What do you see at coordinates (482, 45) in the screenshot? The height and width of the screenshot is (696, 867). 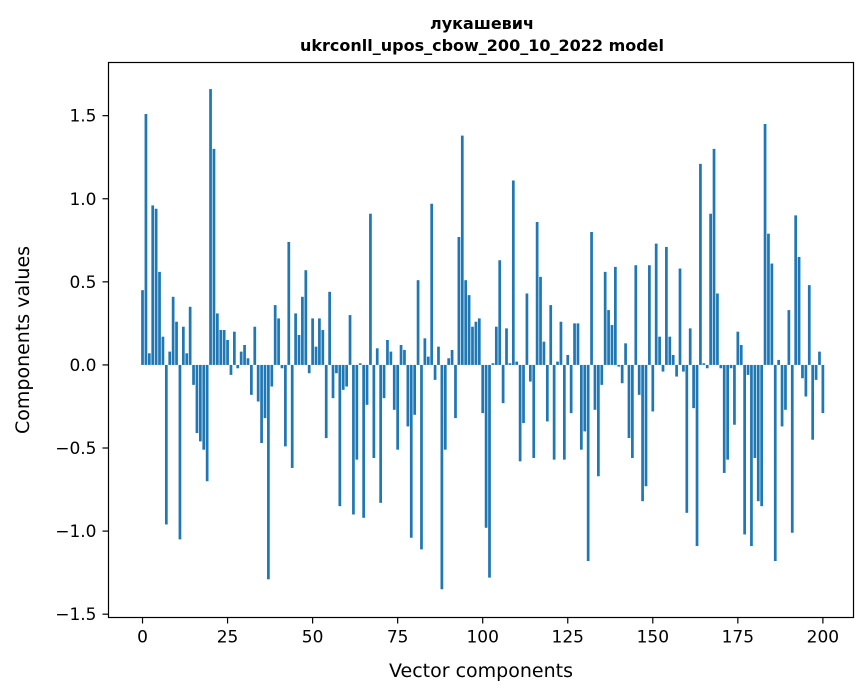 I see `chart-title-line2: ukrconll_upos_cbow_200_10_2022 model` at bounding box center [482, 45].